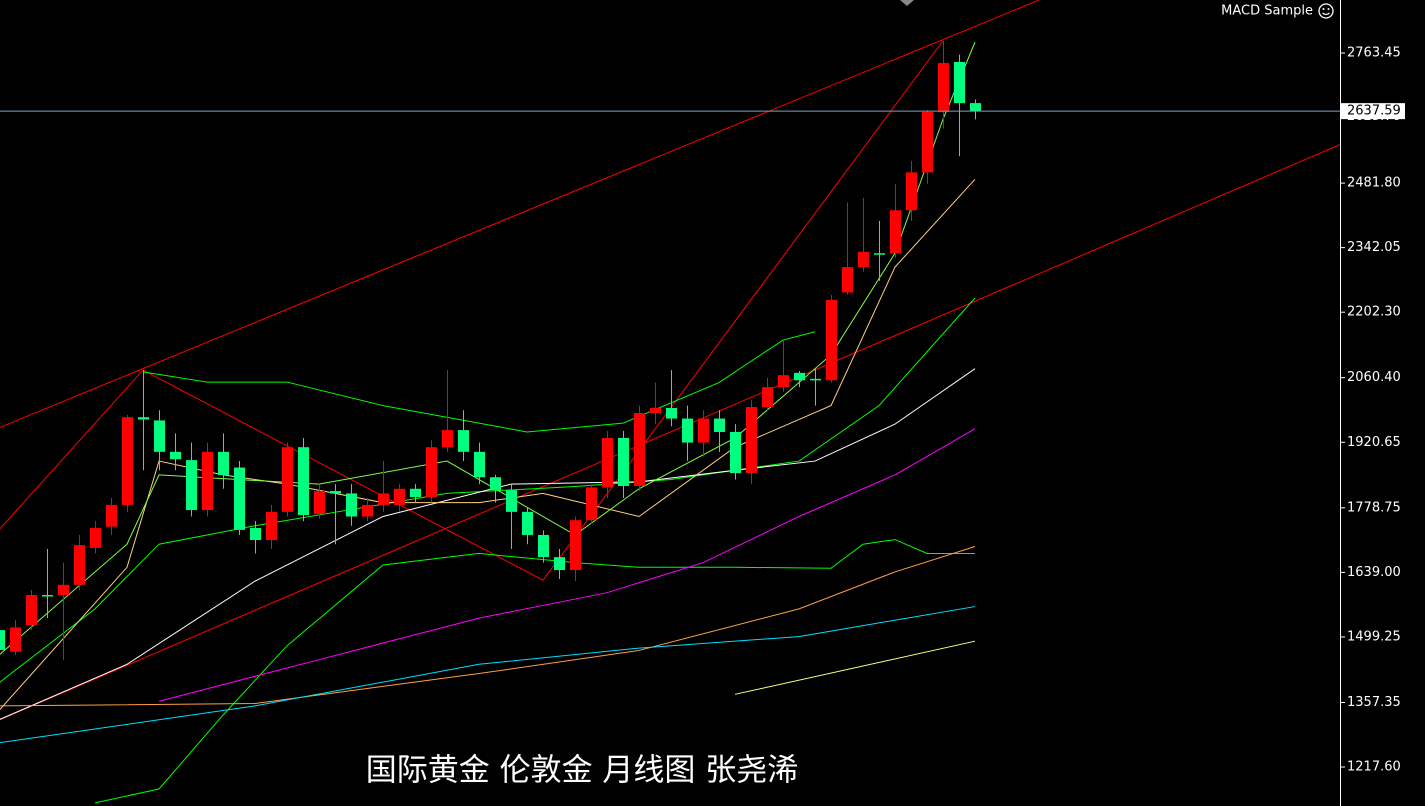 The image size is (1425, 806). What do you see at coordinates (907, 3) in the screenshot?
I see `scroll-marker` at bounding box center [907, 3].